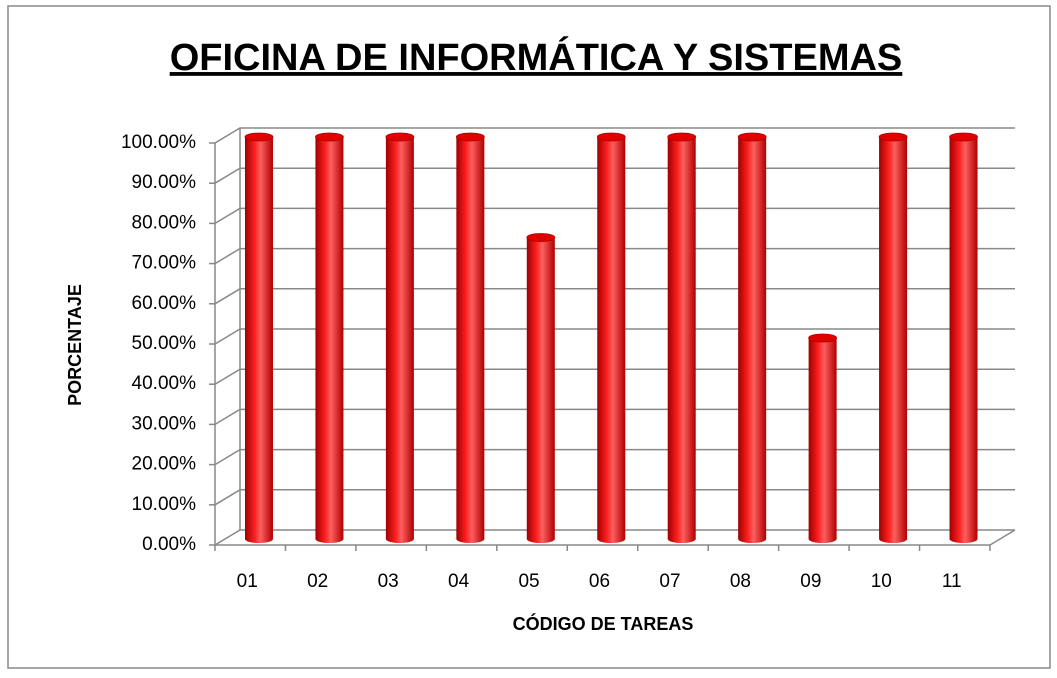 This screenshot has height=678, width=1057. Describe the element at coordinates (528, 581) in the screenshot. I see `x-tick-label: 05` at that location.